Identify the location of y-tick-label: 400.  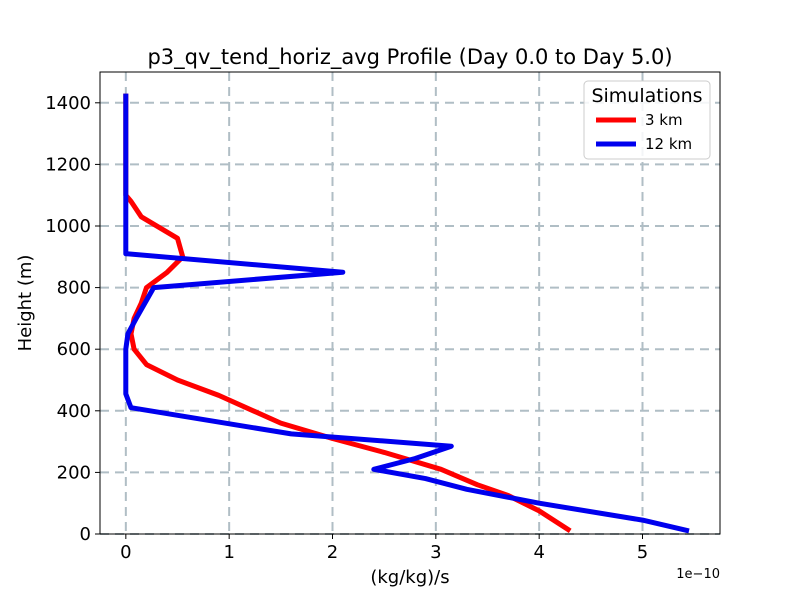
(74, 411).